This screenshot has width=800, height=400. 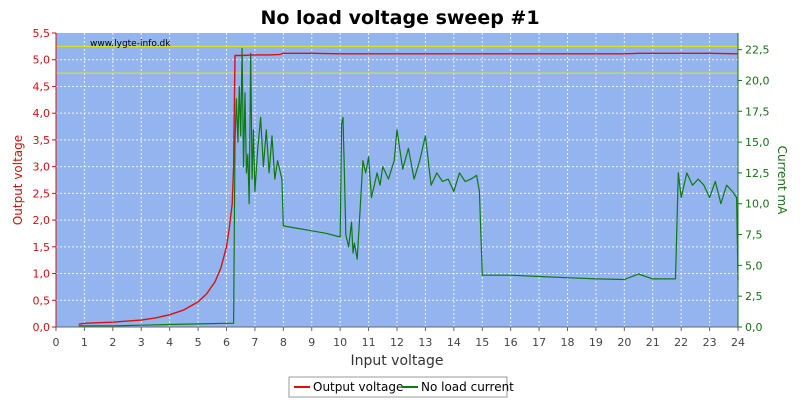 I want to click on x-tick-label: 17, so click(x=539, y=342).